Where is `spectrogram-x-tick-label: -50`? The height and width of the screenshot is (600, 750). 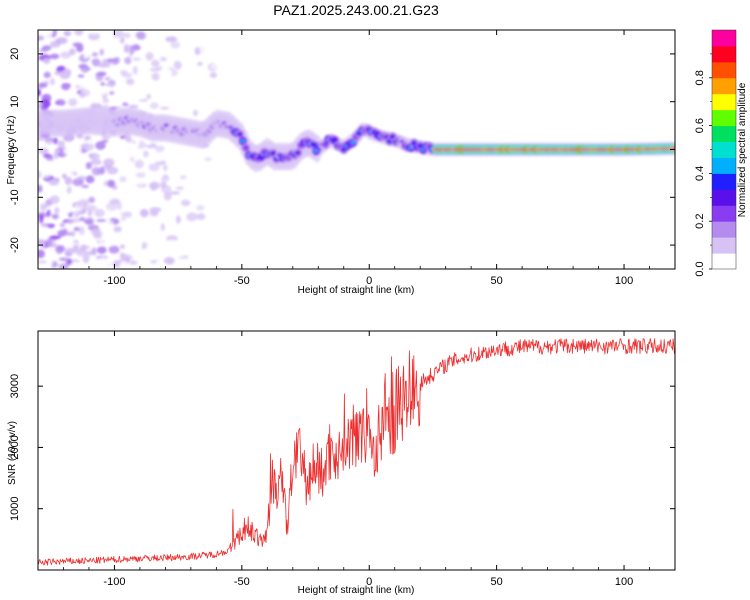
spectrogram-x-tick-label: -50 is located at coordinates (242, 281).